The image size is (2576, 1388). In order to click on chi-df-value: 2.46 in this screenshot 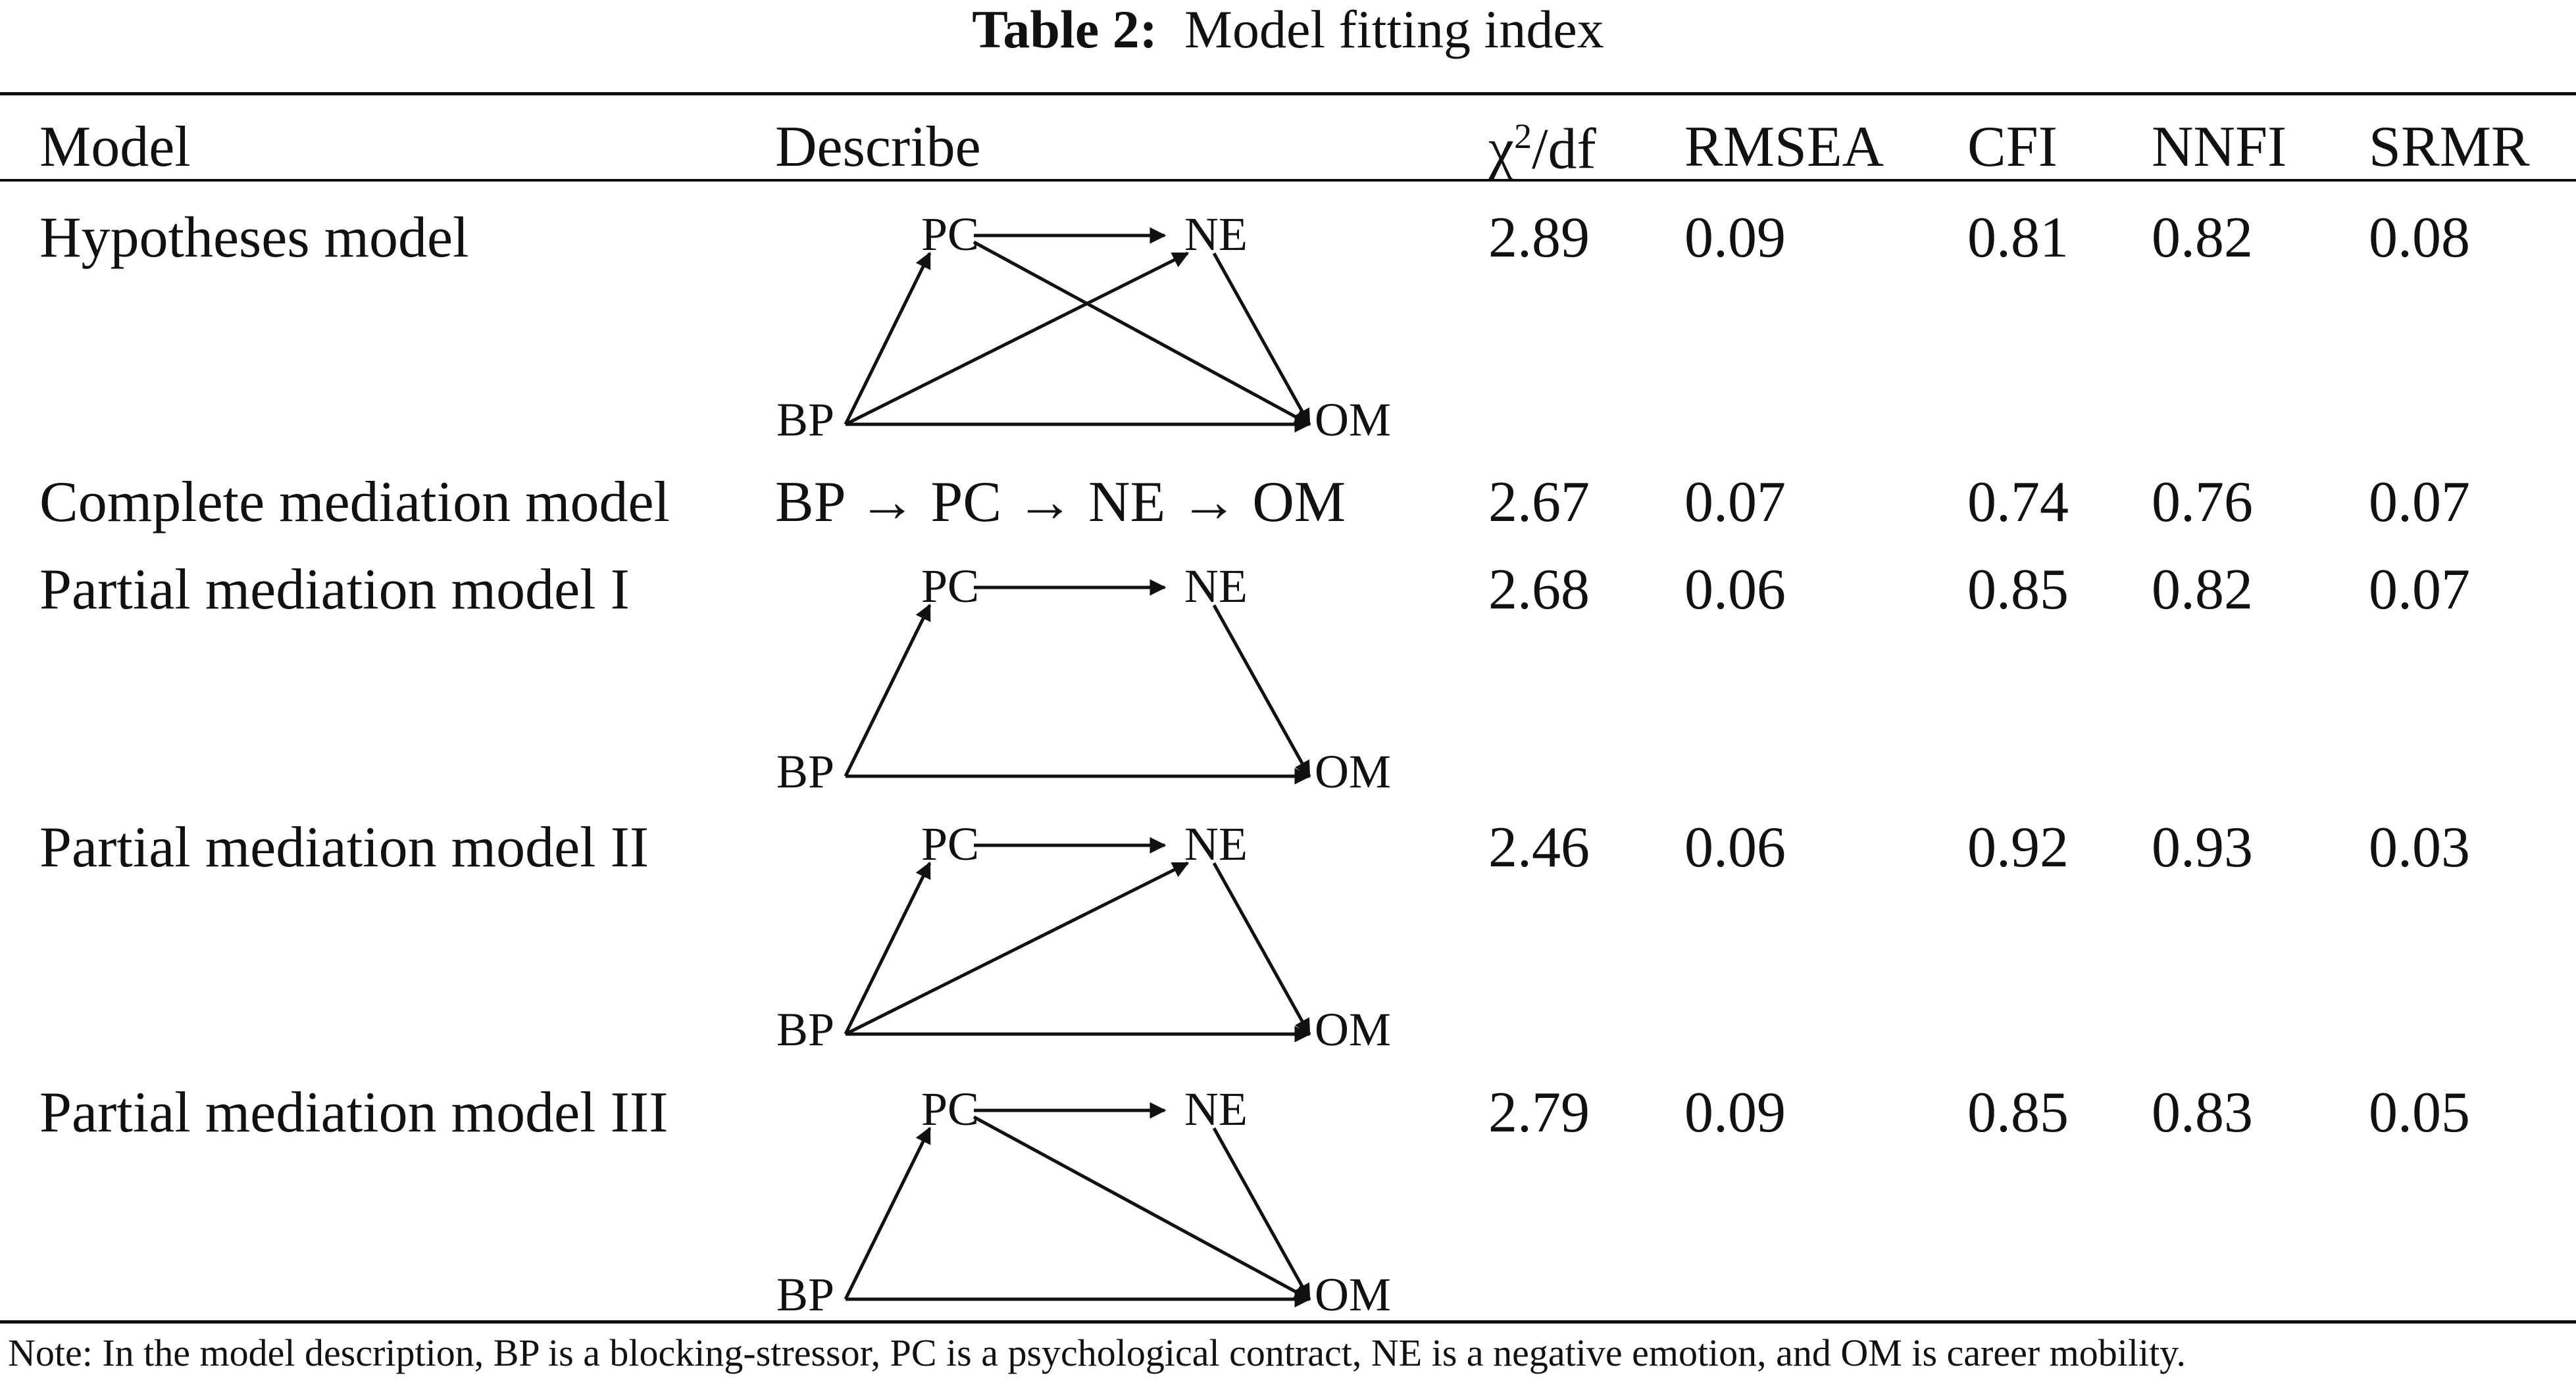, I will do `click(1539, 848)`.